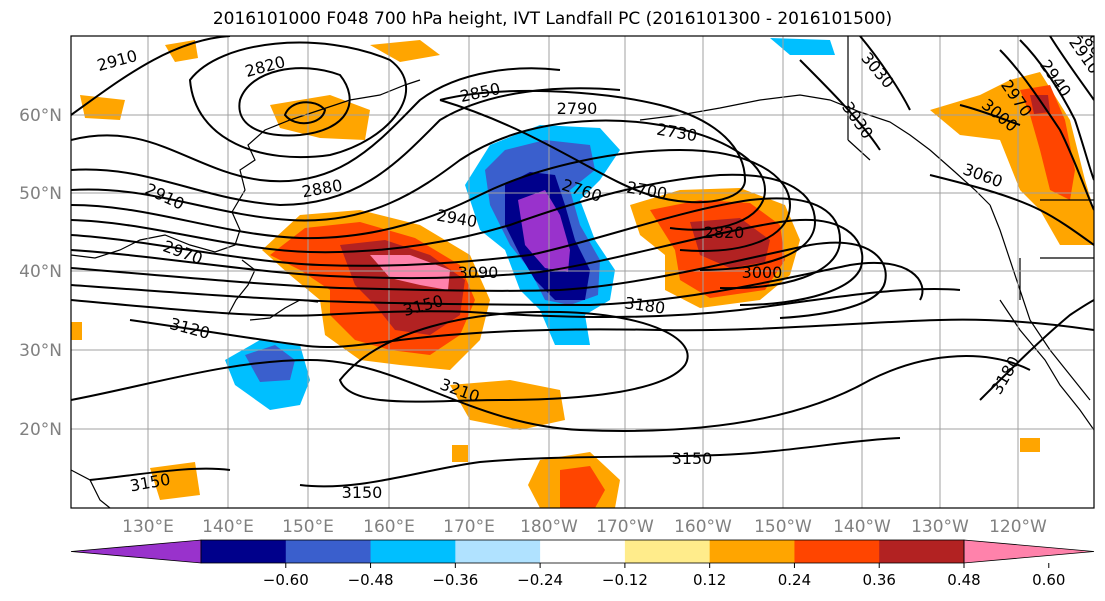  What do you see at coordinates (1029, 551) in the screenshot?
I see `colorbar-extend-high` at bounding box center [1029, 551].